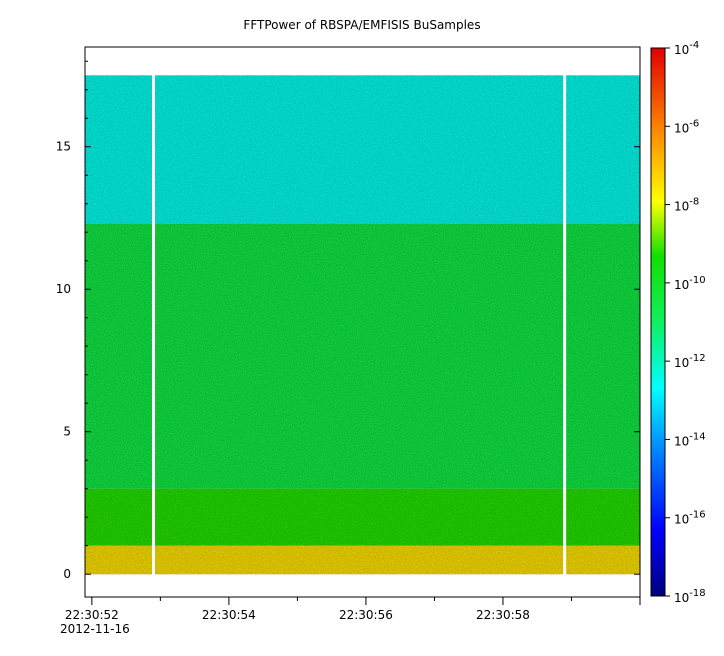 This screenshot has height=656, width=724. Describe the element at coordinates (63, 147) in the screenshot. I see `y-tick-label-3: 15` at that location.